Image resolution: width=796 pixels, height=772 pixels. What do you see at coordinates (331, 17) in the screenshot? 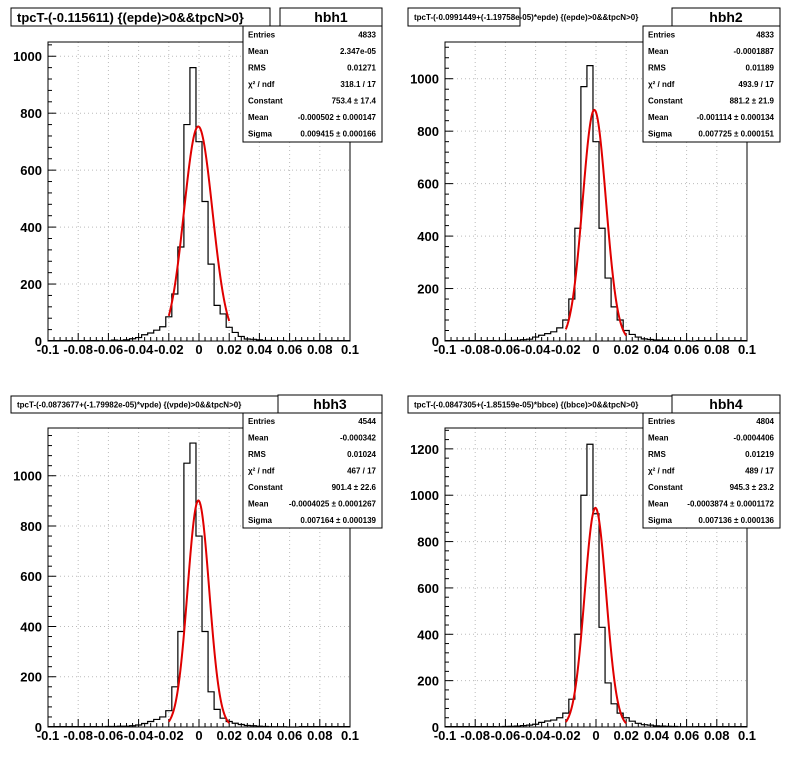
I see `histogram-name: hbh1` at bounding box center [331, 17].